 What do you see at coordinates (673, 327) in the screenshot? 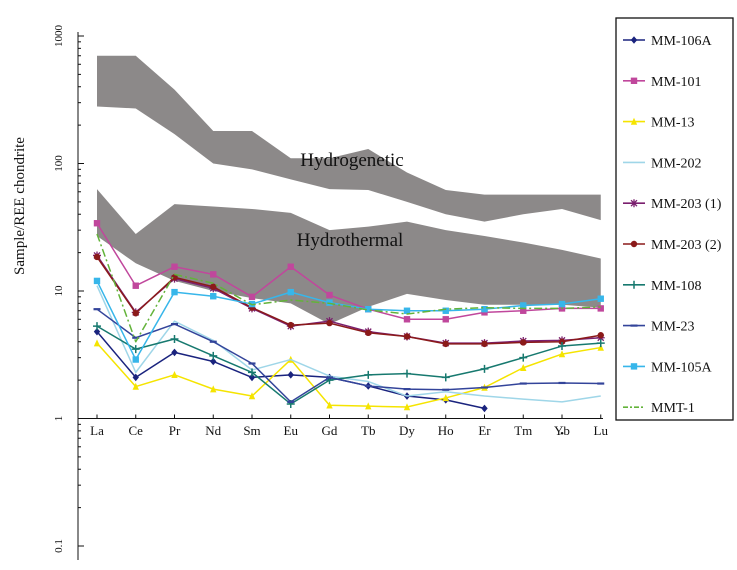
I see `legend-label: MM-23` at bounding box center [673, 327].